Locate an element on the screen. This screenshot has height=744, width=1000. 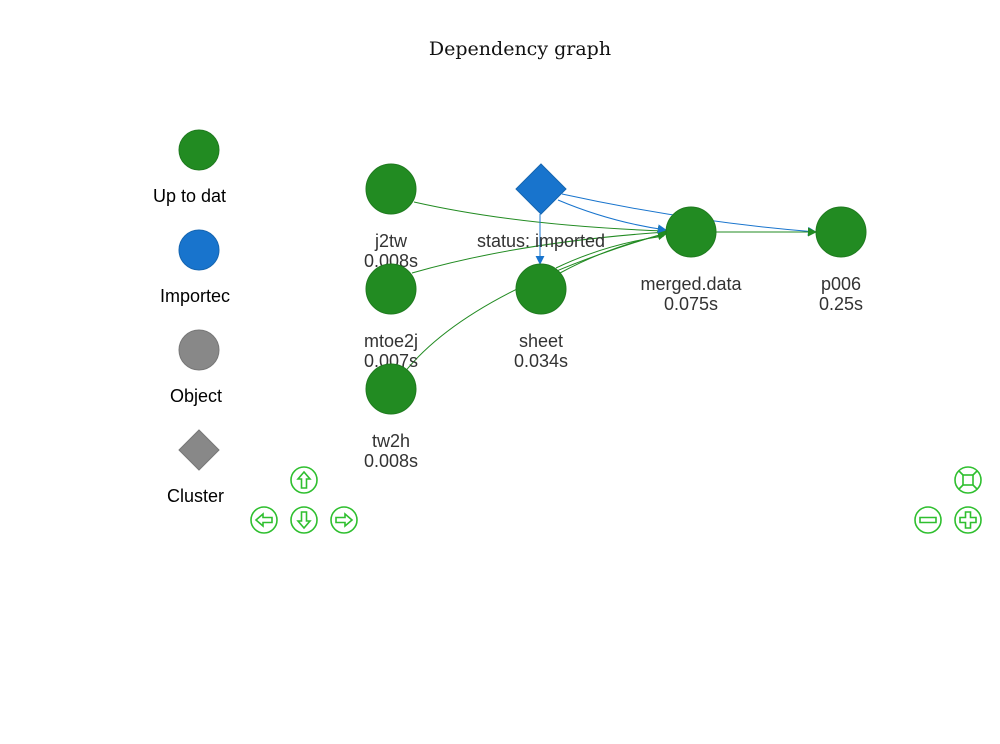
edge-mtoe2j-merged-data is located at coordinates (539, 251).